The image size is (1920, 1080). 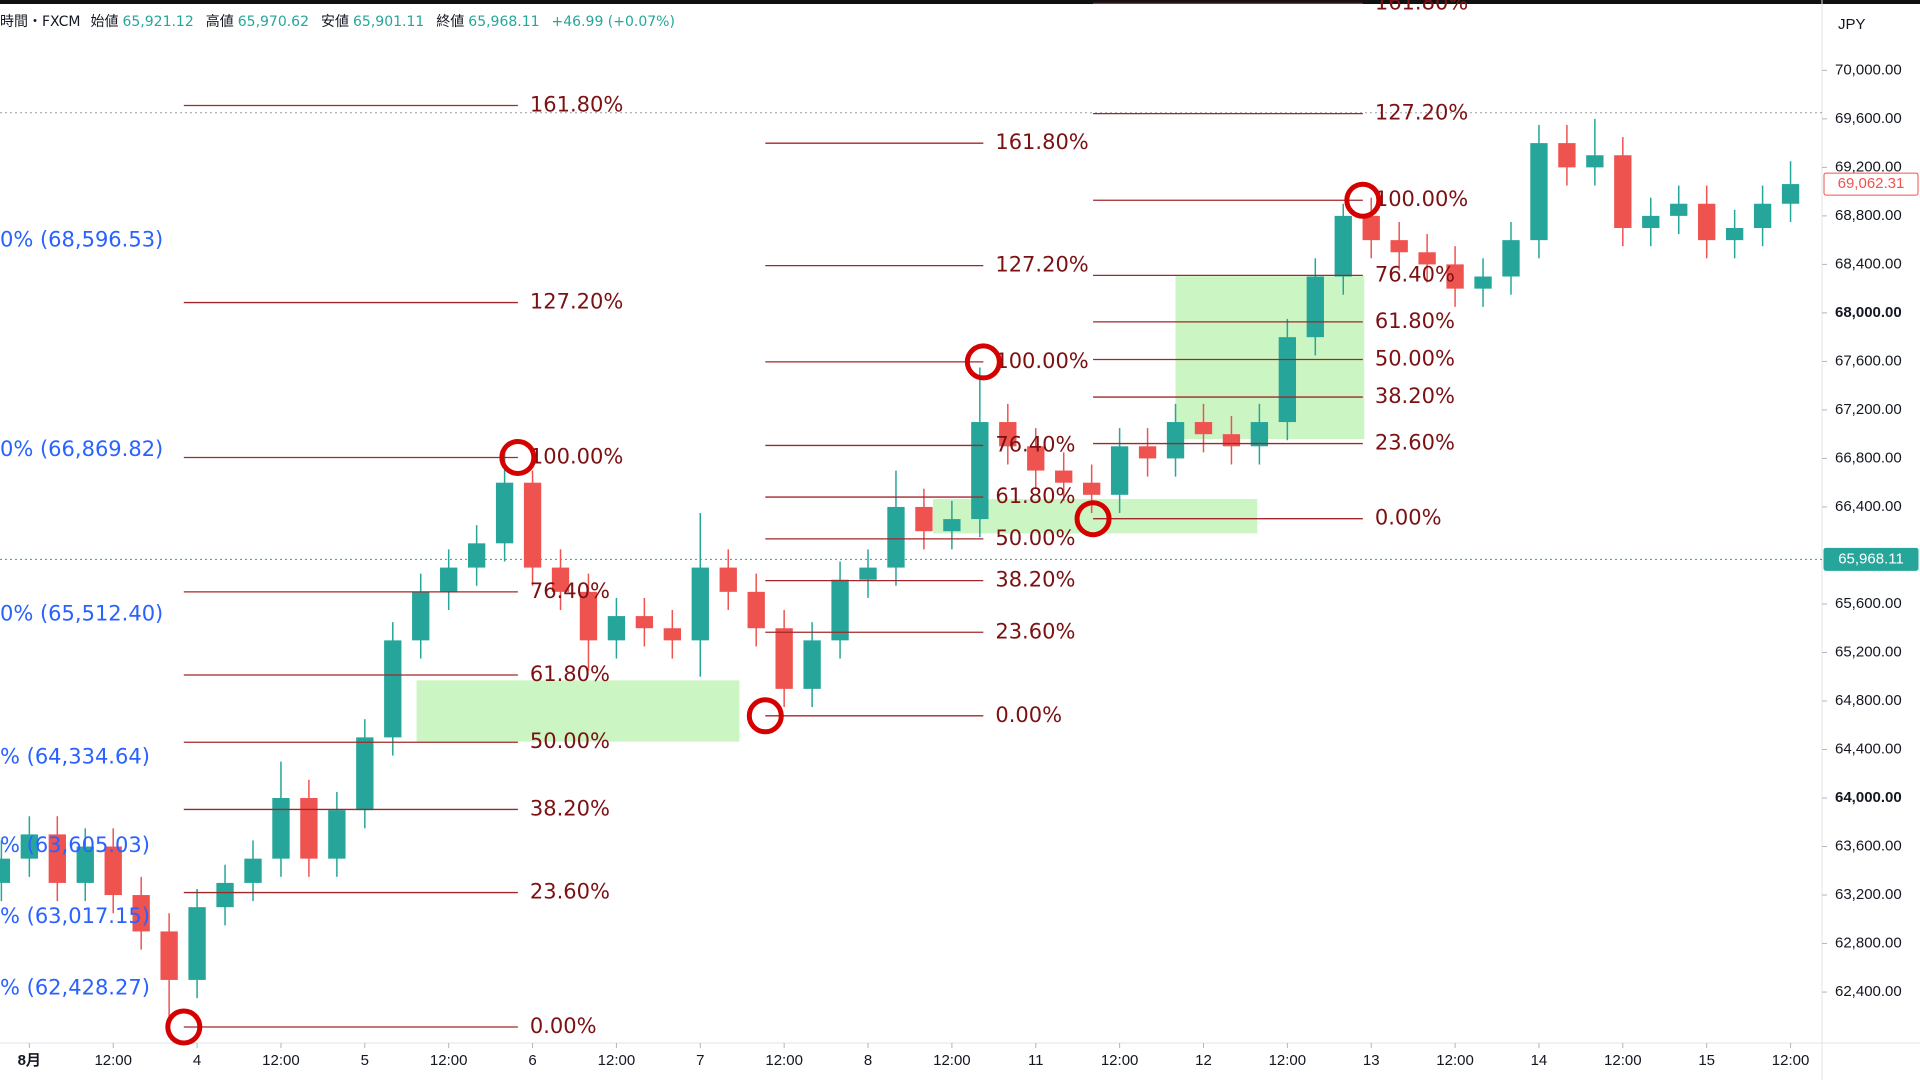 I want to click on level-label: 0% (66,869.82), so click(x=81, y=449).